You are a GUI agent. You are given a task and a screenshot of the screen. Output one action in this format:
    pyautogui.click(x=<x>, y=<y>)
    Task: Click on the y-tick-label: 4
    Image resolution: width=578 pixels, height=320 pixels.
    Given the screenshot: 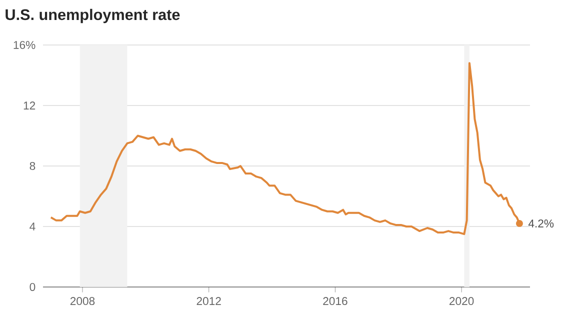 What is the action you would take?
    pyautogui.click(x=33, y=226)
    